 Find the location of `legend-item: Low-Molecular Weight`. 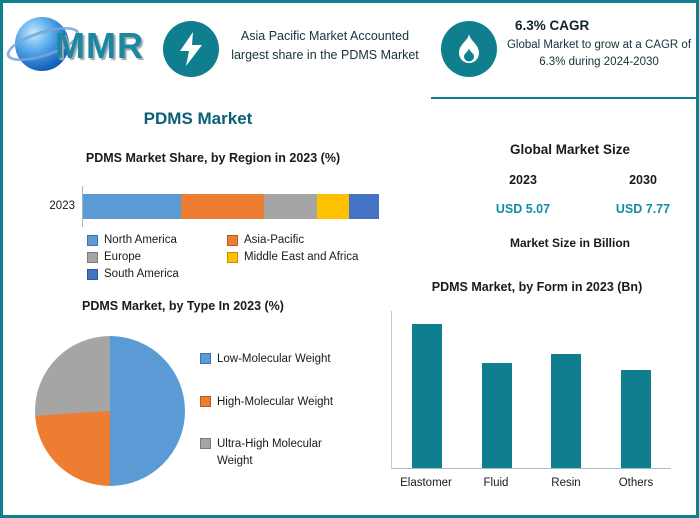

legend-item: Low-Molecular Weight is located at coordinates (275, 359).